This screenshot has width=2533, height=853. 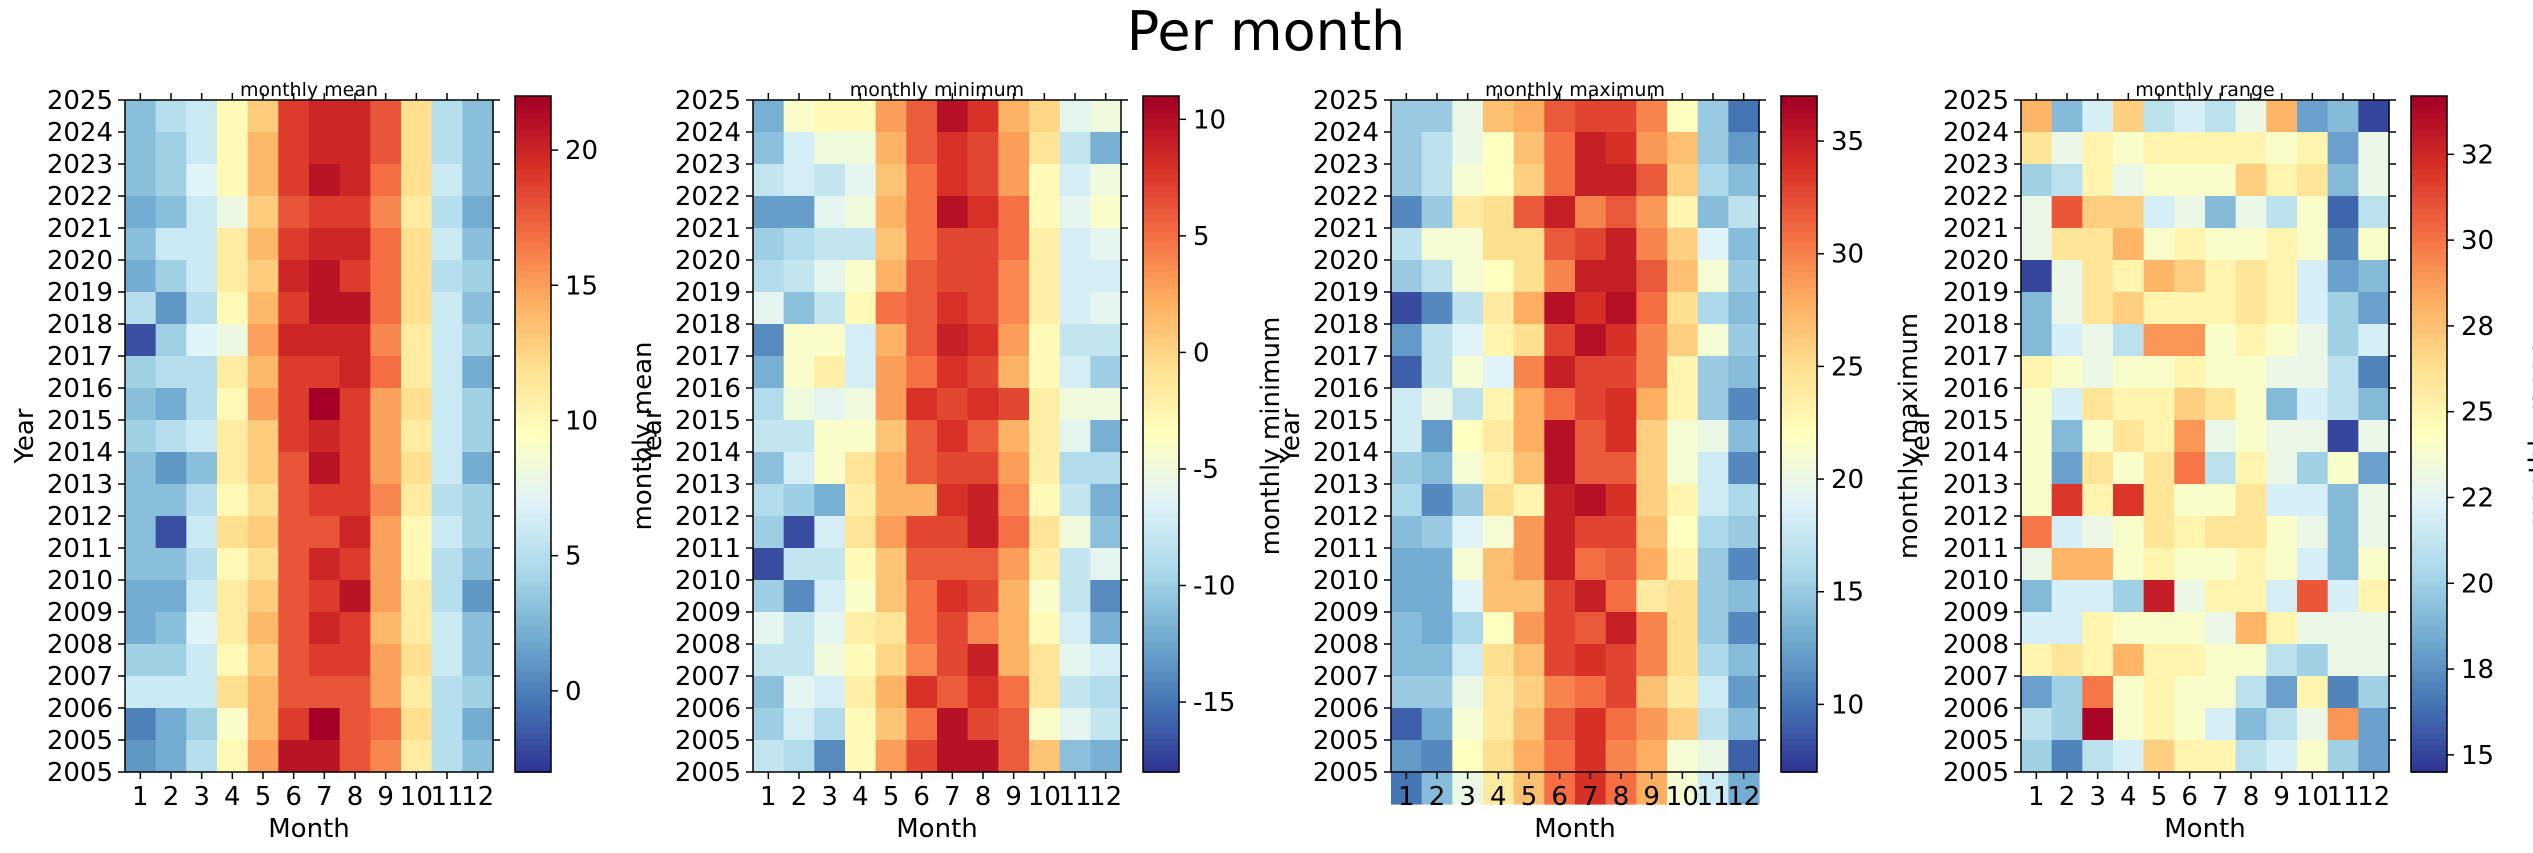 I want to click on x-tick-label: 5, so click(x=1529, y=797).